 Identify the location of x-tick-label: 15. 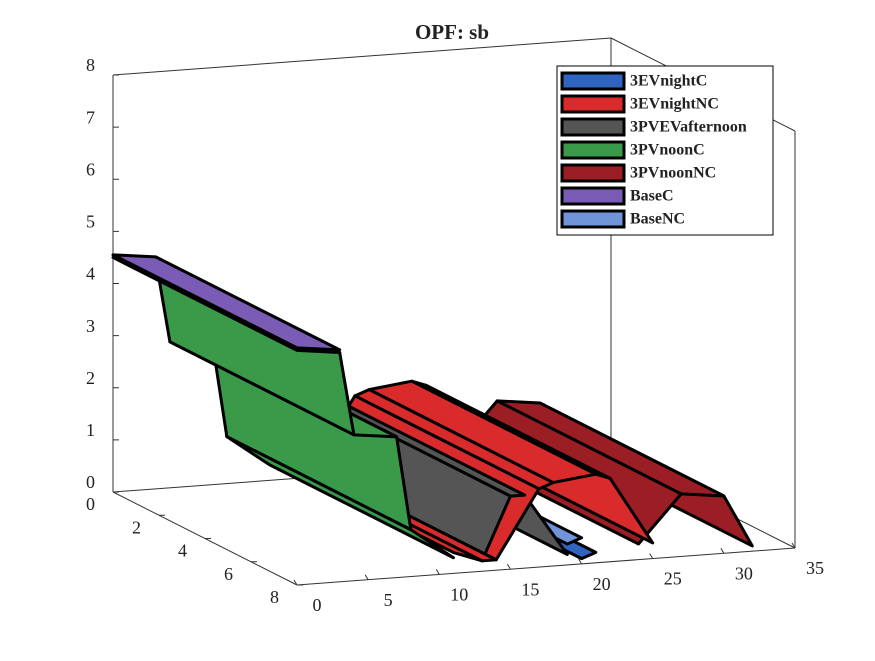
(530, 589).